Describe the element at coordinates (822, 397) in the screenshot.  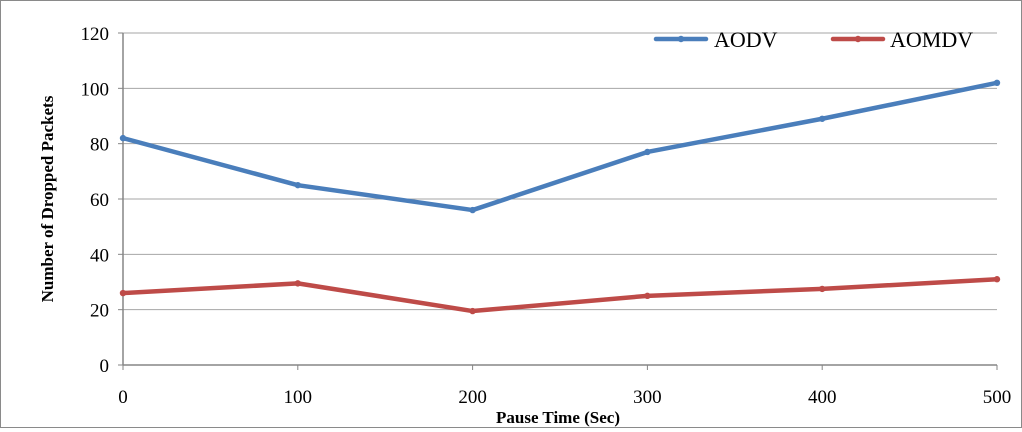
I see `x-tick-label: 400` at that location.